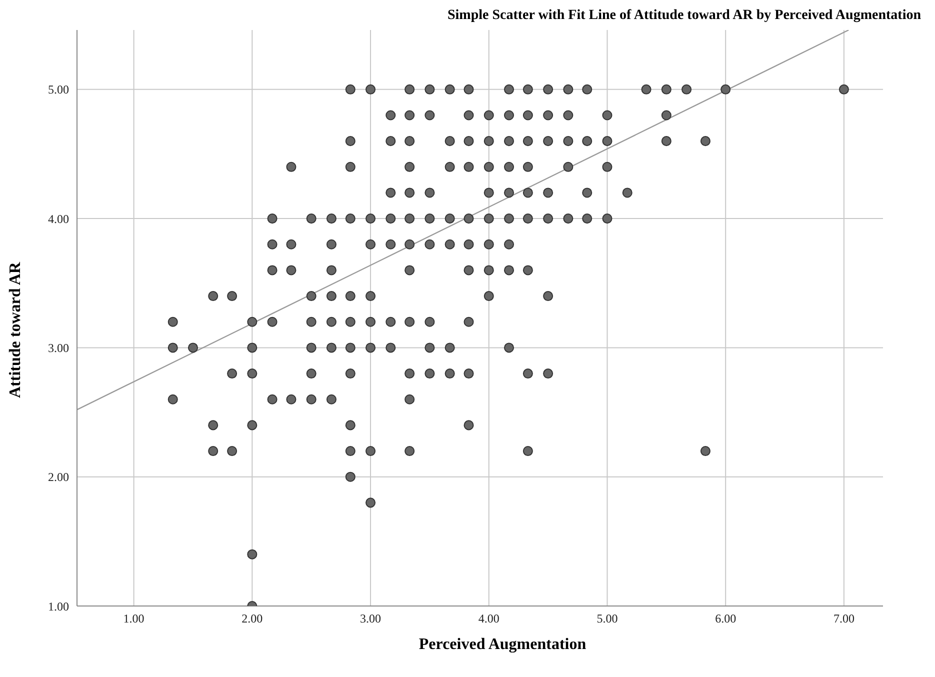  I want to click on y-tick-label: 4.00, so click(58, 219).